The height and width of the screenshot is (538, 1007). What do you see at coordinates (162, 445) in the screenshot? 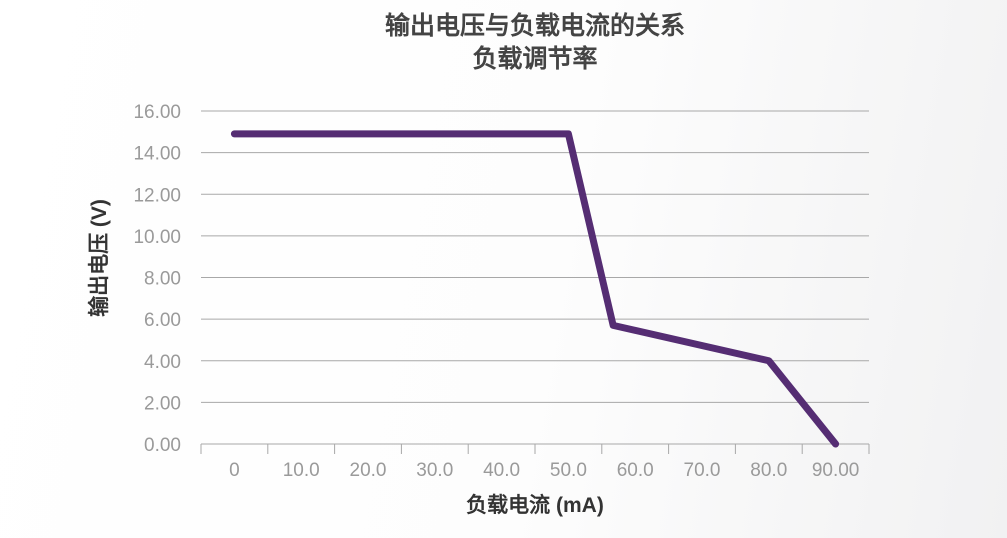
I see `y-tick-label: 0.00` at bounding box center [162, 445].